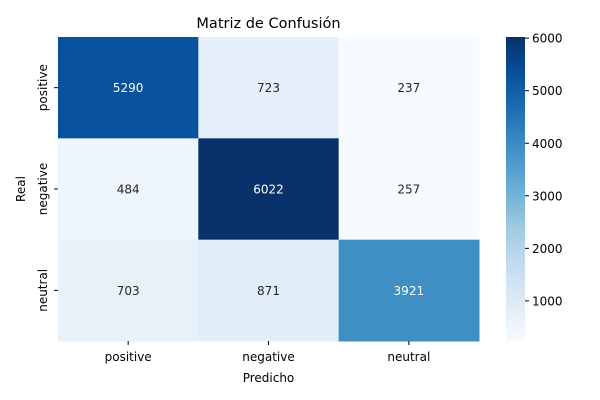 The image size is (600, 400). I want to click on cell-value-label: 5290, so click(128, 88).